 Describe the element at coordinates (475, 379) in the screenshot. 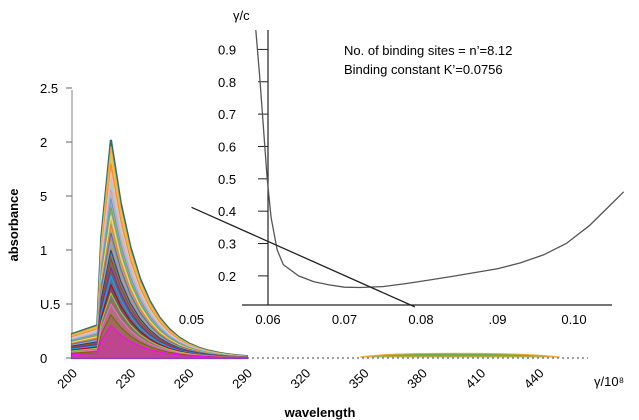

I see `main-x-tick-label: 410` at that location.